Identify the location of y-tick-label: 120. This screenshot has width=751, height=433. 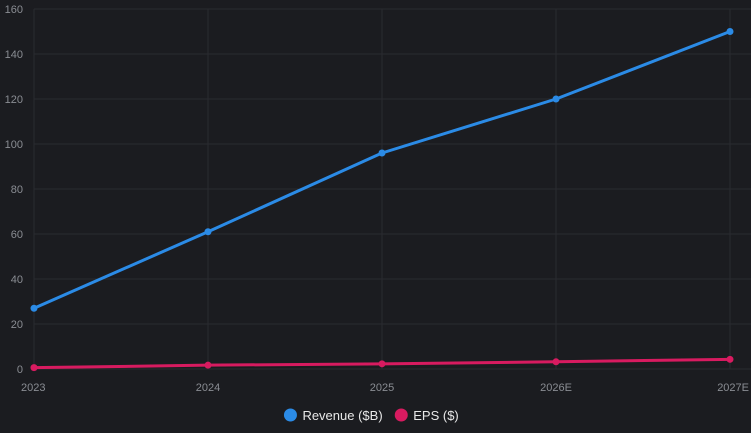
(14, 100).